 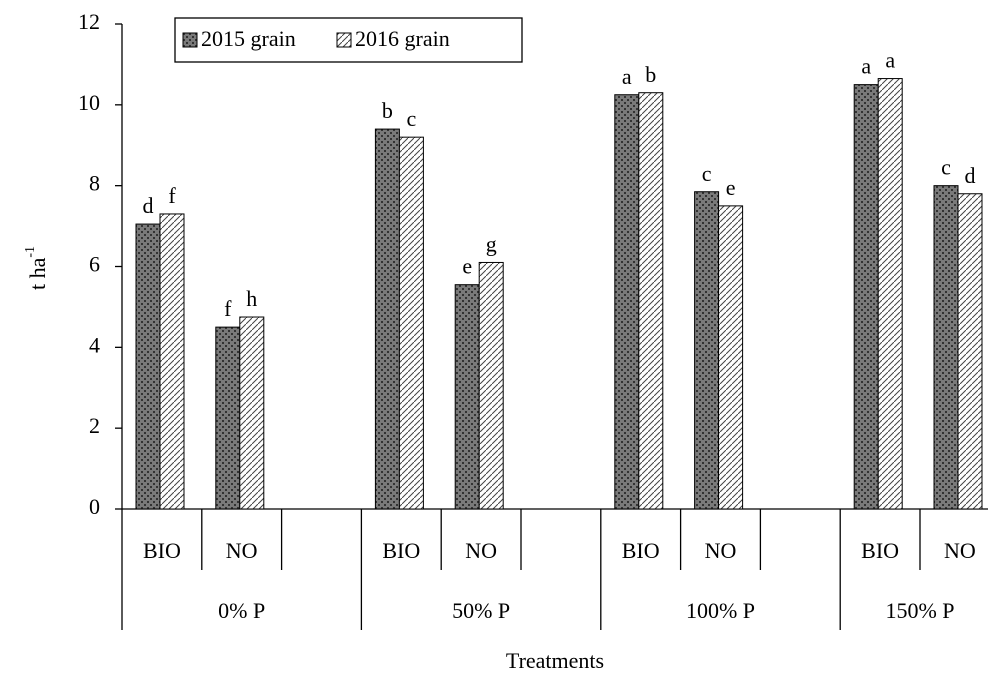 I want to click on y-axis-title-text: t ha, so click(x=37, y=273).